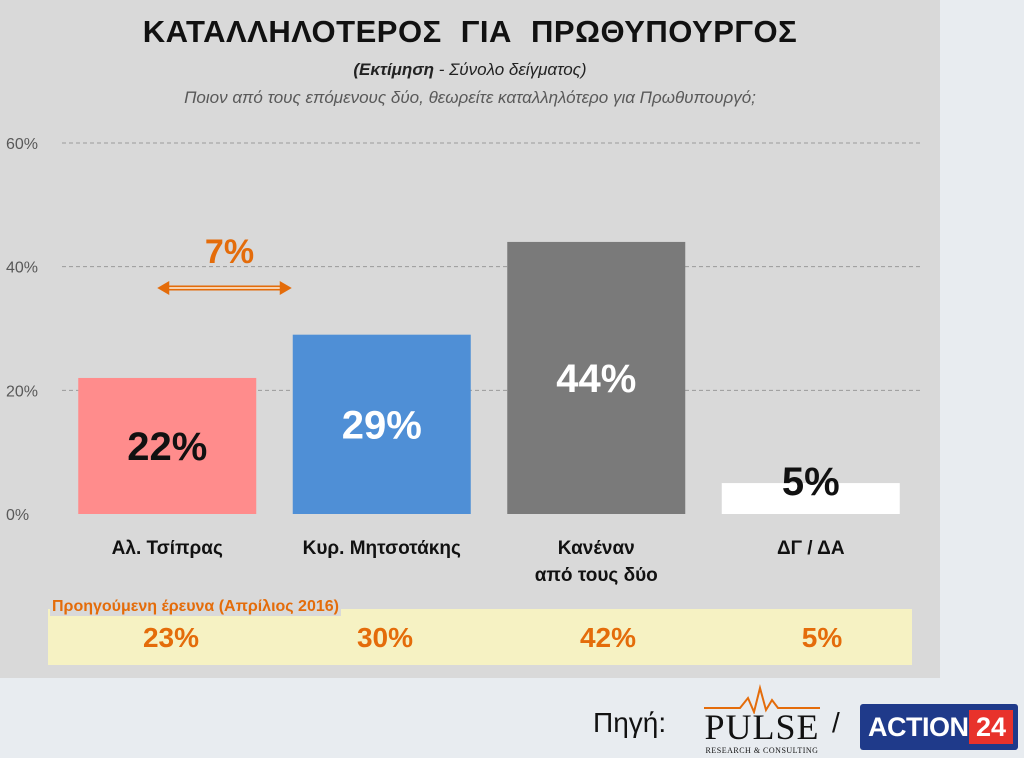  I want to click on value-label: 22%, so click(167, 447).